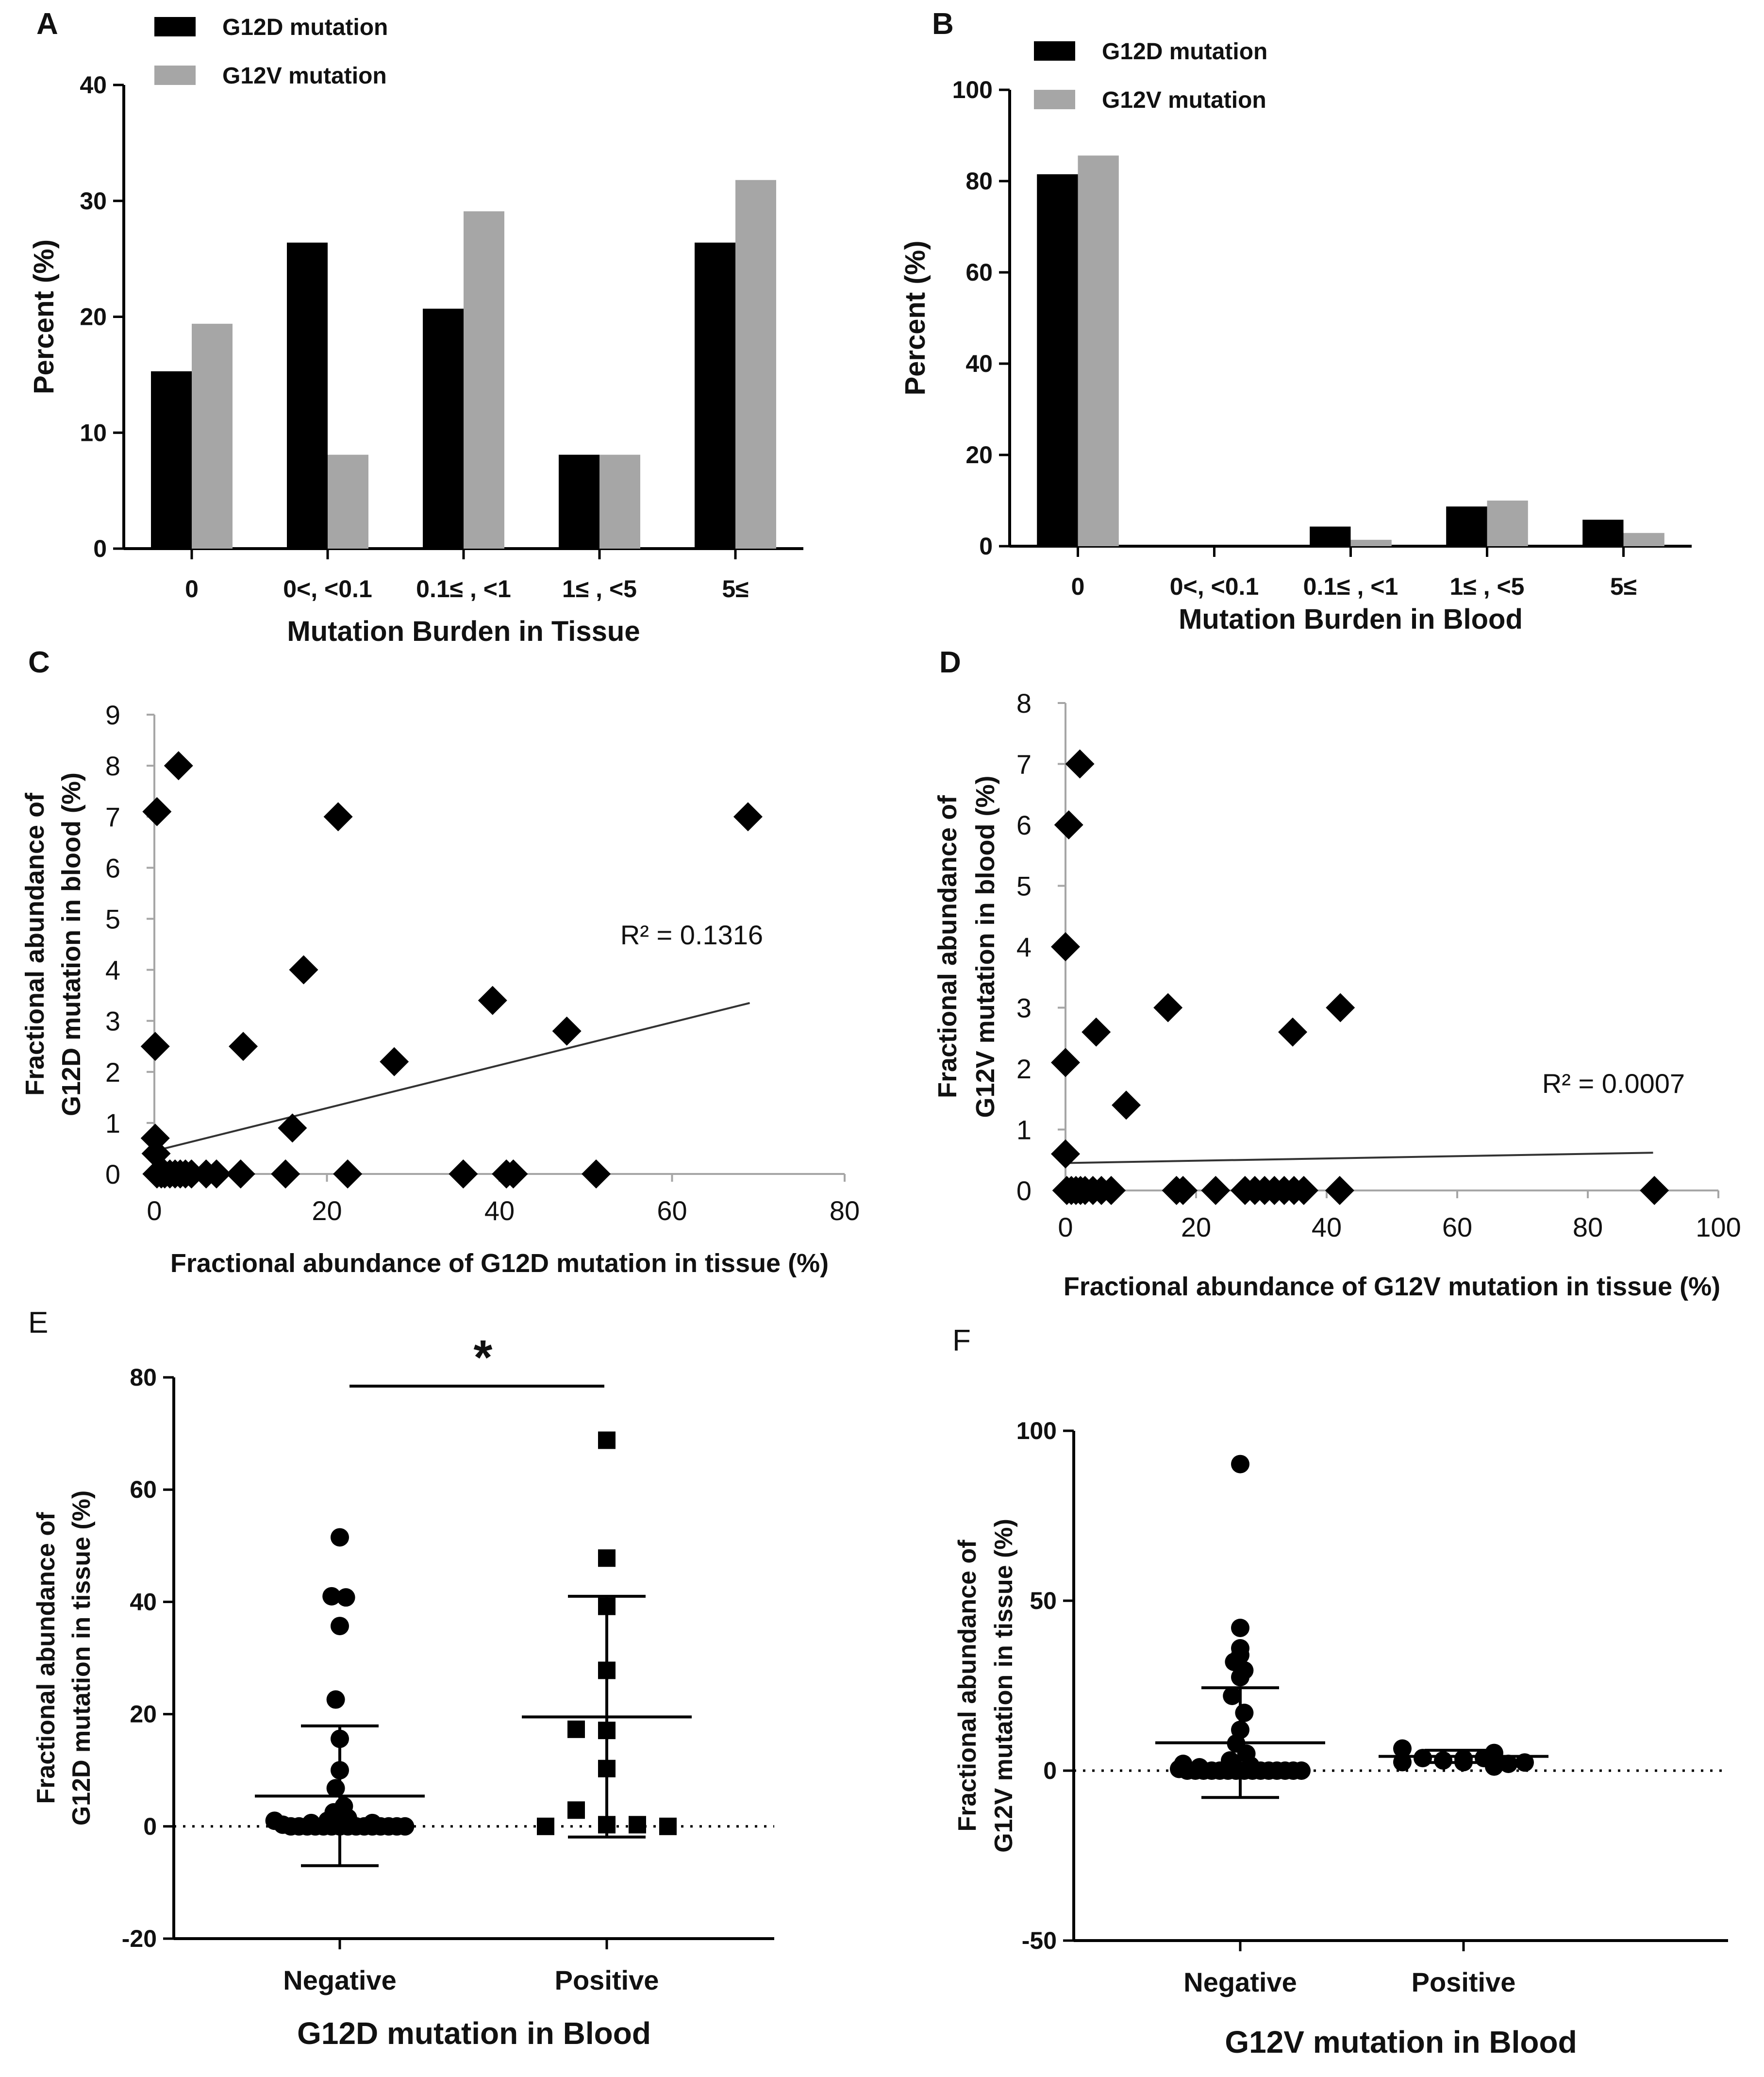 Image resolution: width=1764 pixels, height=2077 pixels. Describe the element at coordinates (1613, 1084) in the screenshot. I see `r-squared-label: R² = 0.0007` at that location.